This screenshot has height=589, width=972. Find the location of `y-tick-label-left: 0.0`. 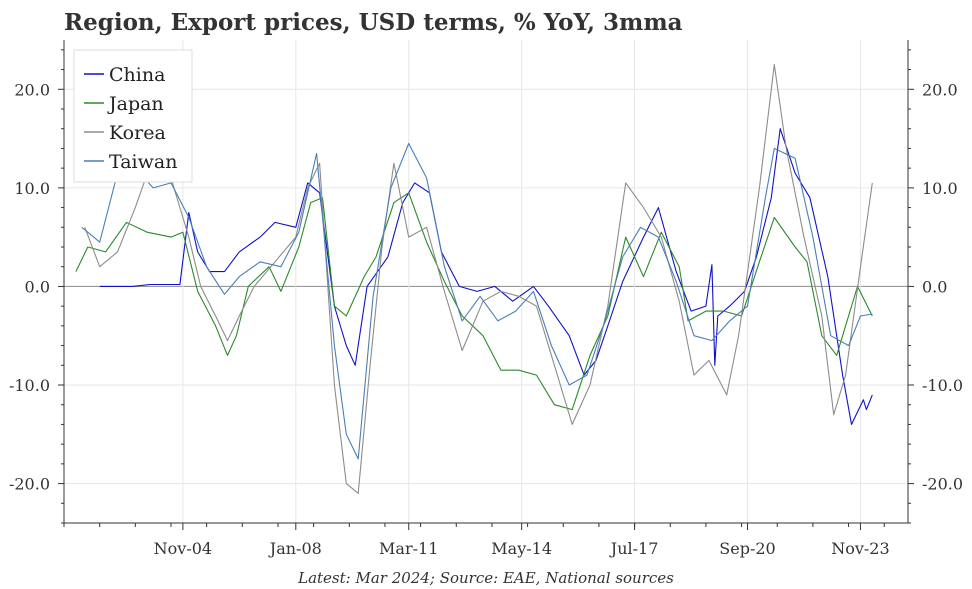

y-tick-label-left: 0.0 is located at coordinates (37, 286).